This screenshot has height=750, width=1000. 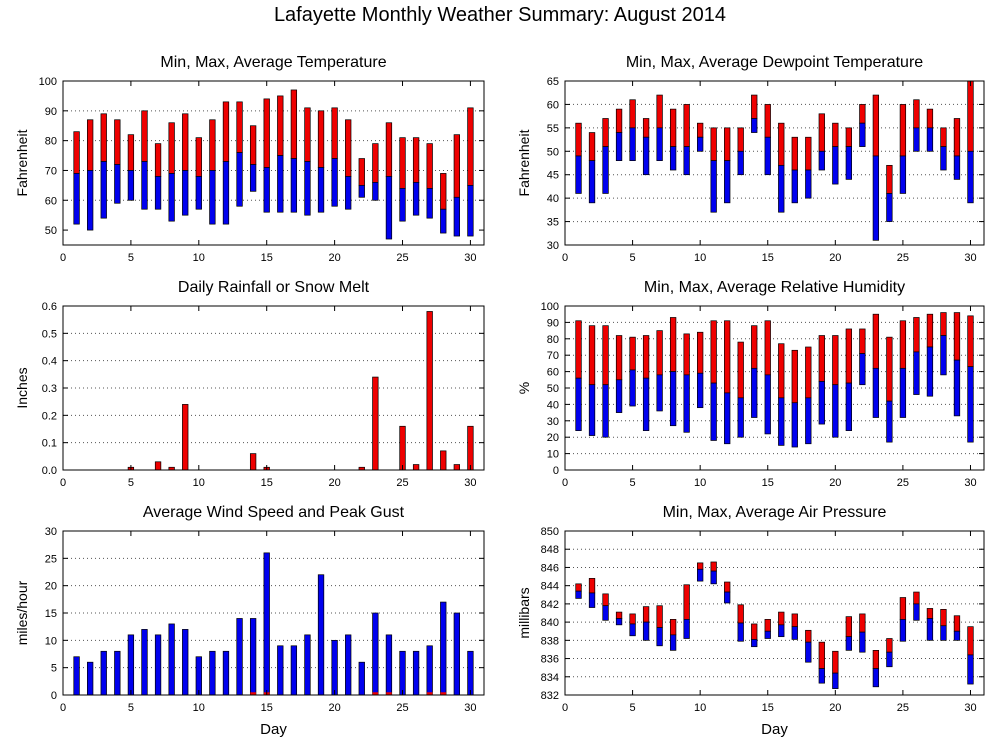 I want to click on x-tick-label: 30, so click(x=970, y=483).